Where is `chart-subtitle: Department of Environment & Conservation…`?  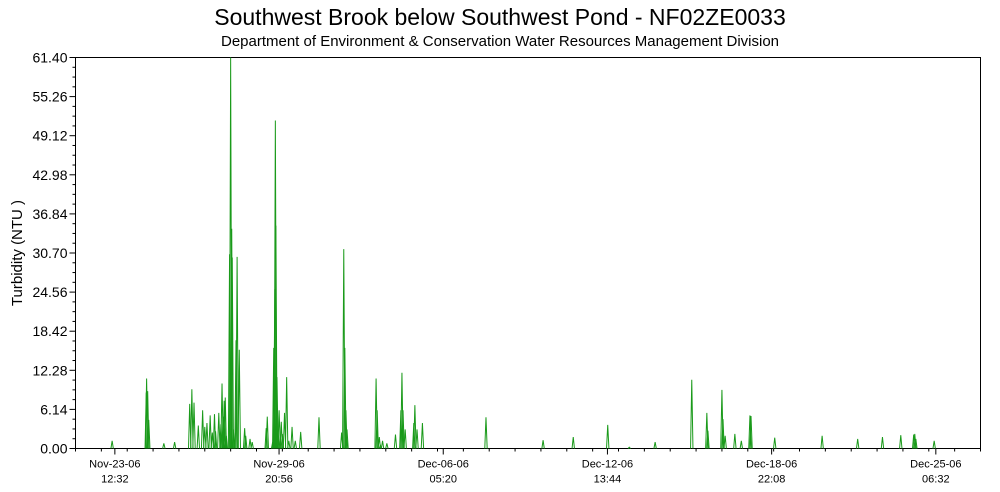
chart-subtitle: Department of Environment & Conservation… is located at coordinates (500, 41).